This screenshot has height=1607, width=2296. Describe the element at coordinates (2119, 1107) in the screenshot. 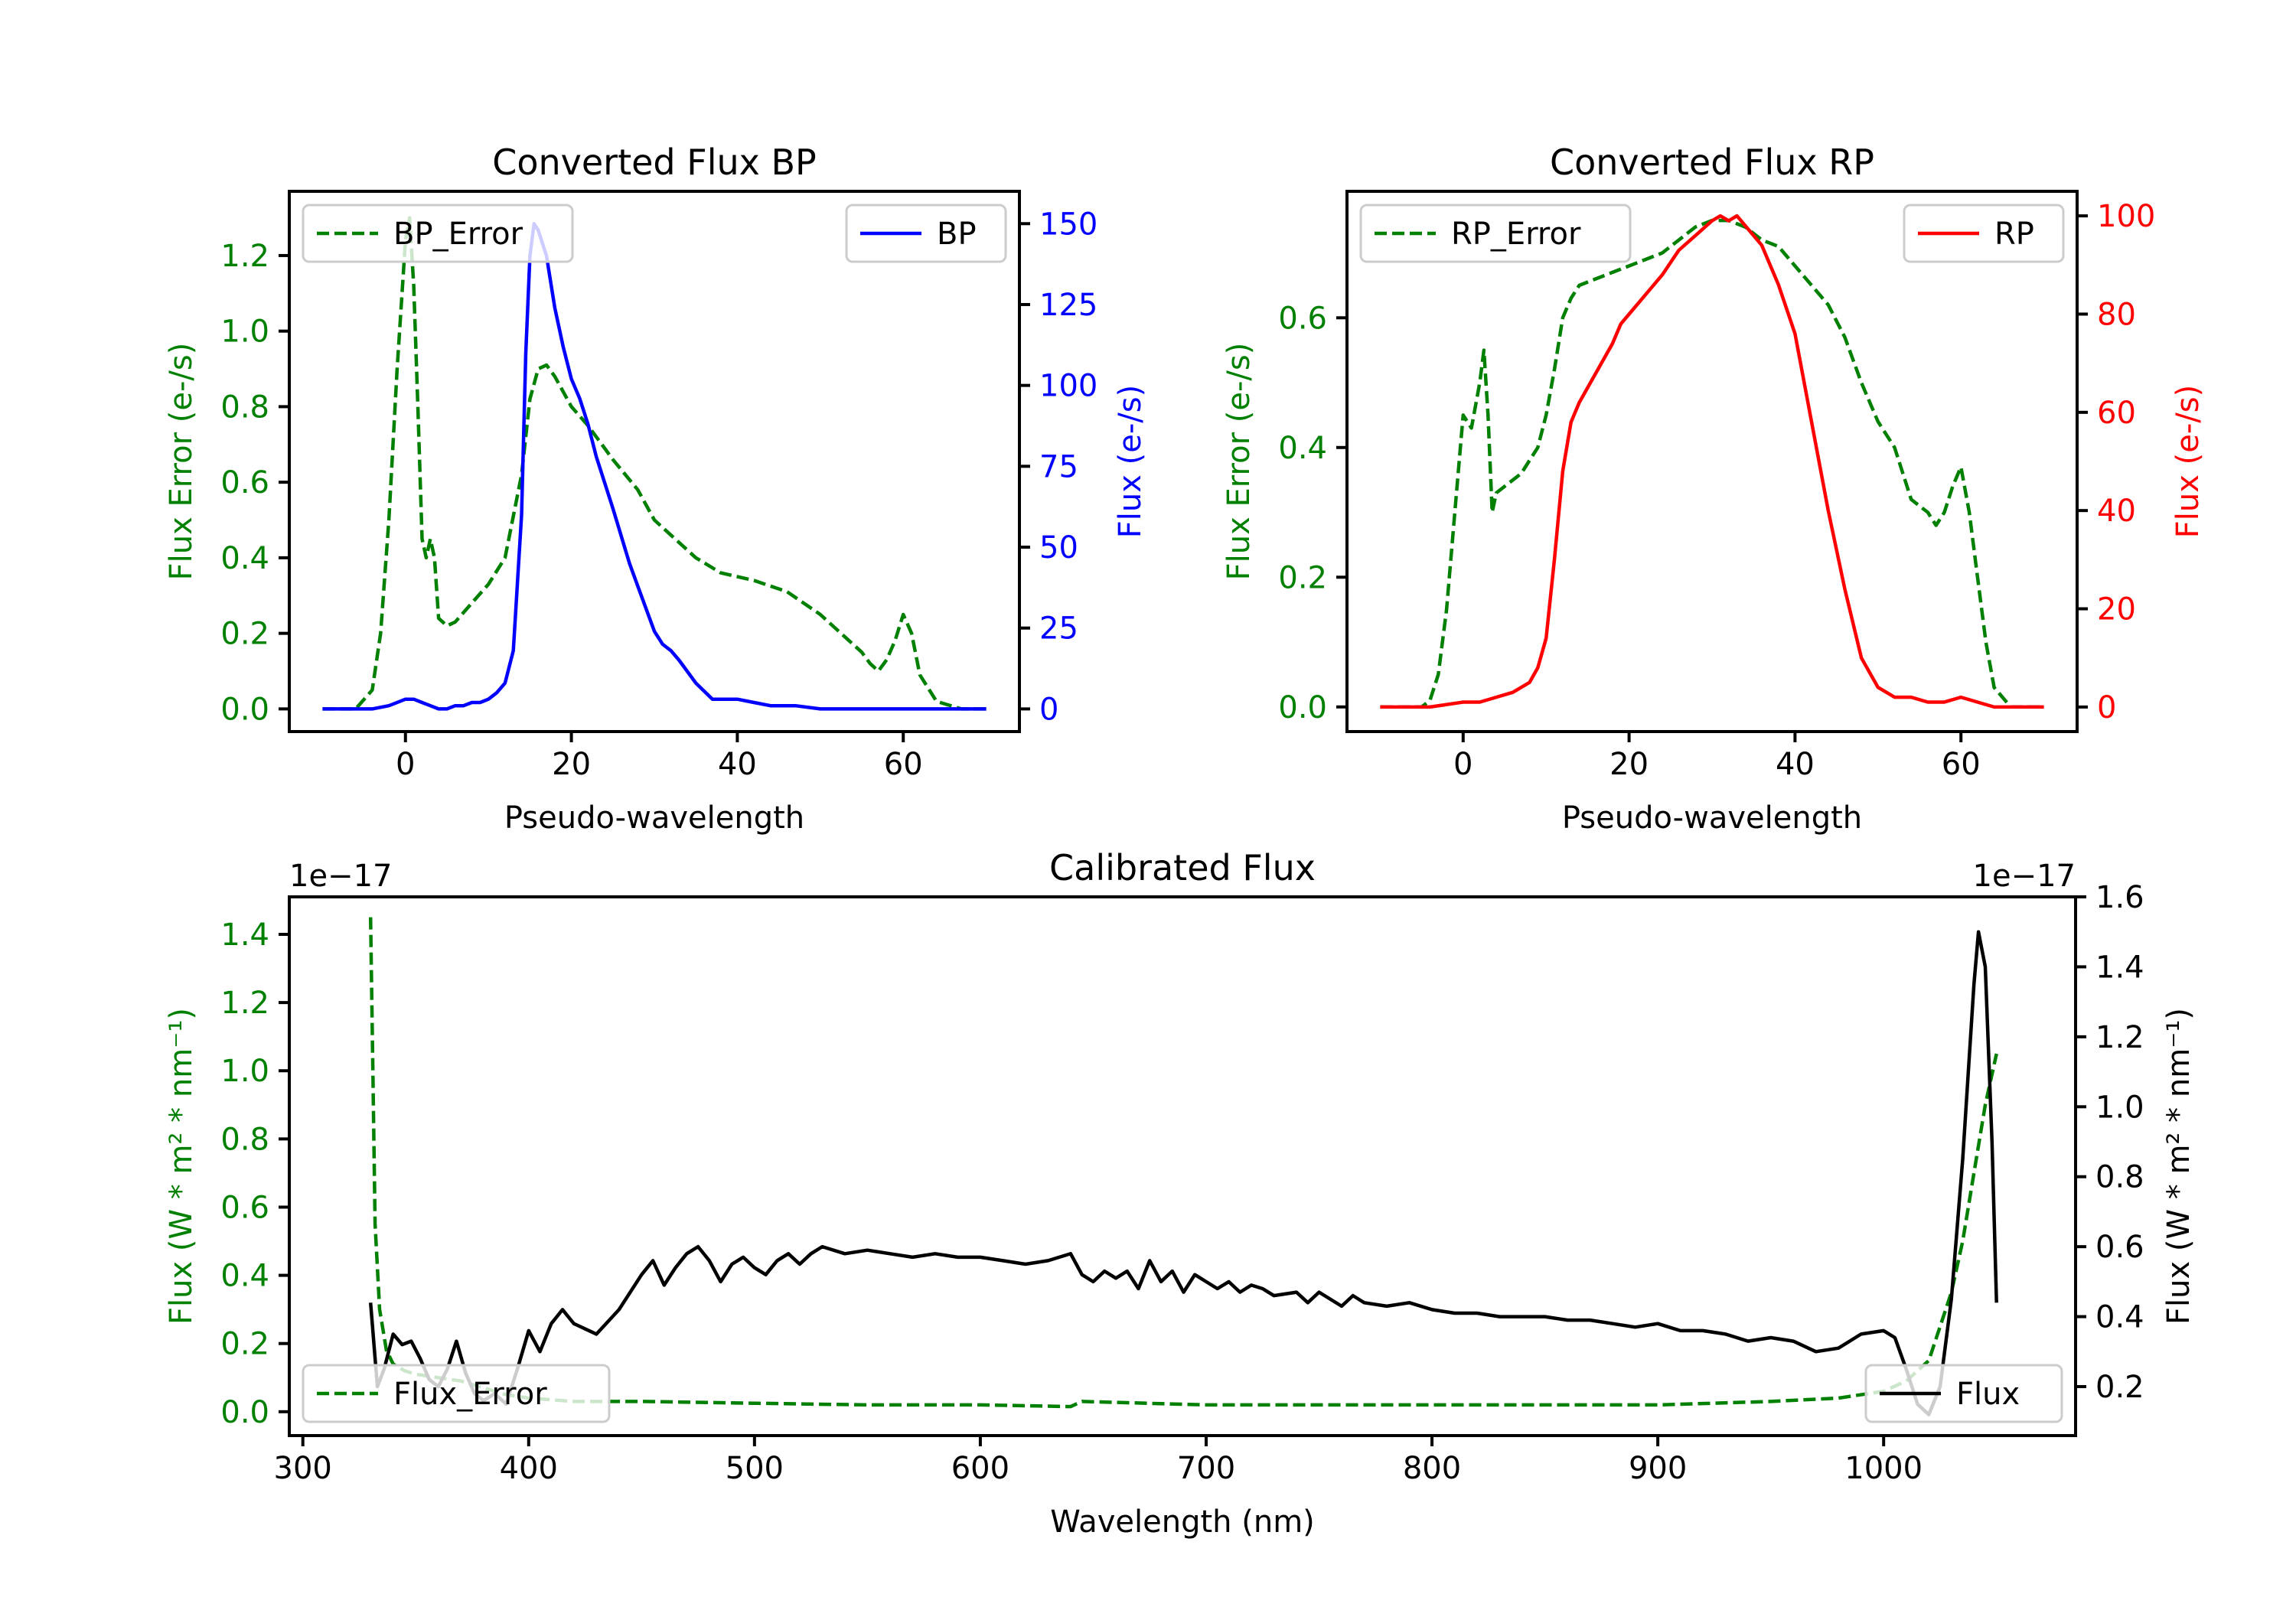

I see `y-right-tick-label: 1.0` at that location.